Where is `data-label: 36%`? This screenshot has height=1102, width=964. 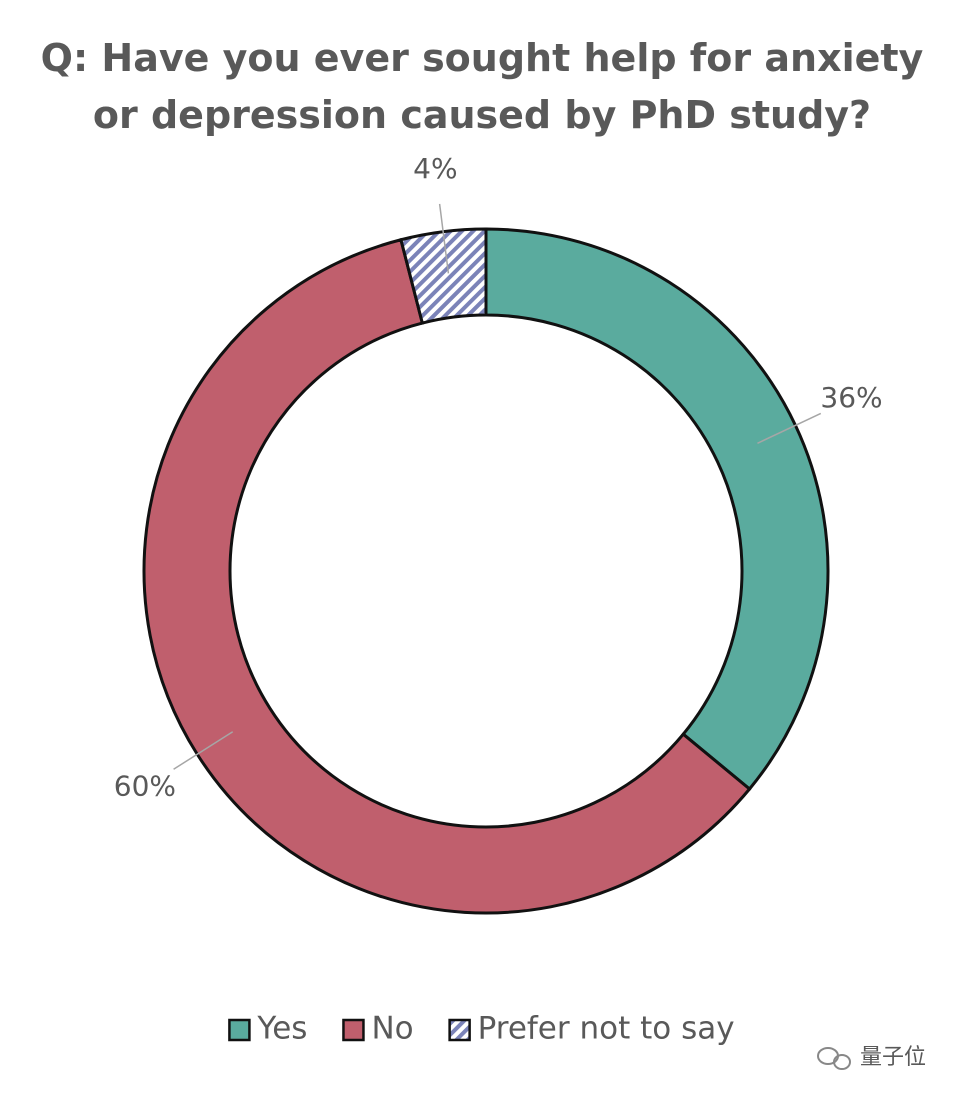
data-label: 36% is located at coordinates (851, 397).